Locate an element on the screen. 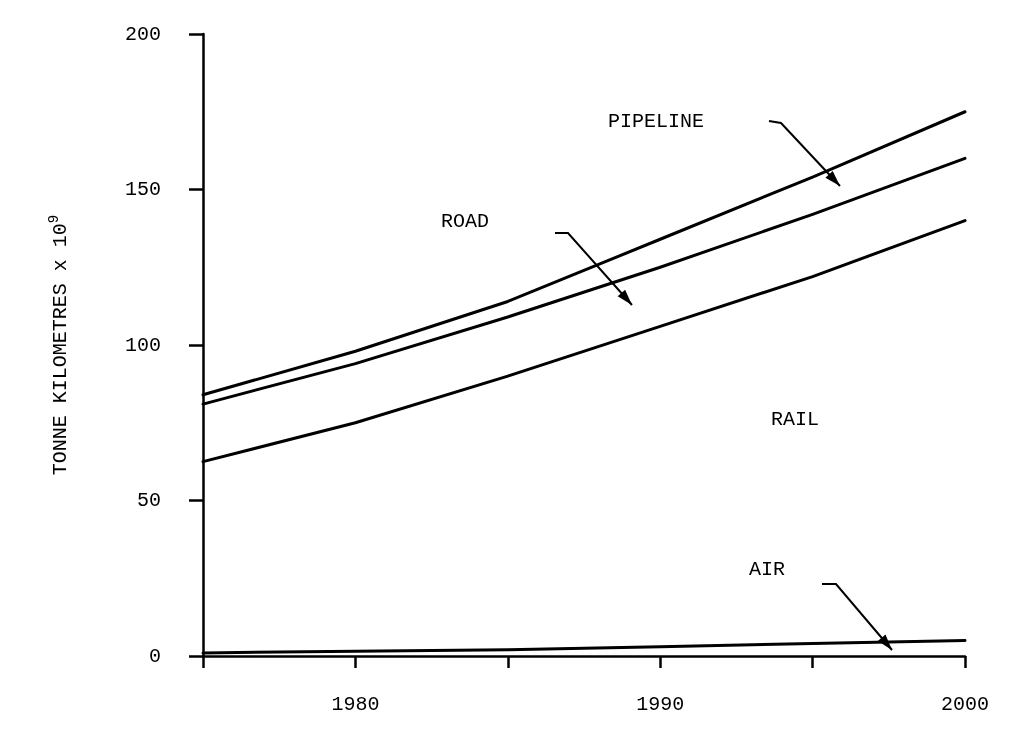  y-tick-label: 0 is located at coordinates (154, 656).